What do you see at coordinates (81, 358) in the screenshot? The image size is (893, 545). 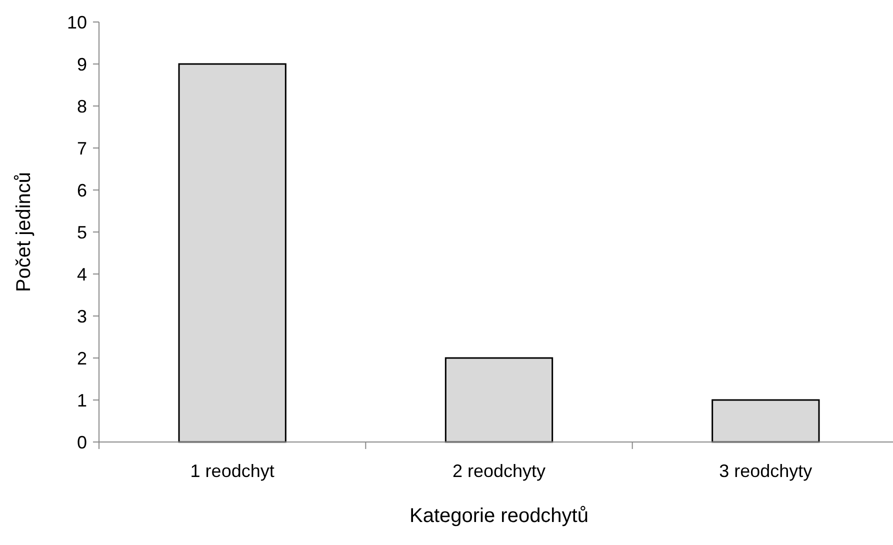 I see `y-tick-label: 2` at bounding box center [81, 358].